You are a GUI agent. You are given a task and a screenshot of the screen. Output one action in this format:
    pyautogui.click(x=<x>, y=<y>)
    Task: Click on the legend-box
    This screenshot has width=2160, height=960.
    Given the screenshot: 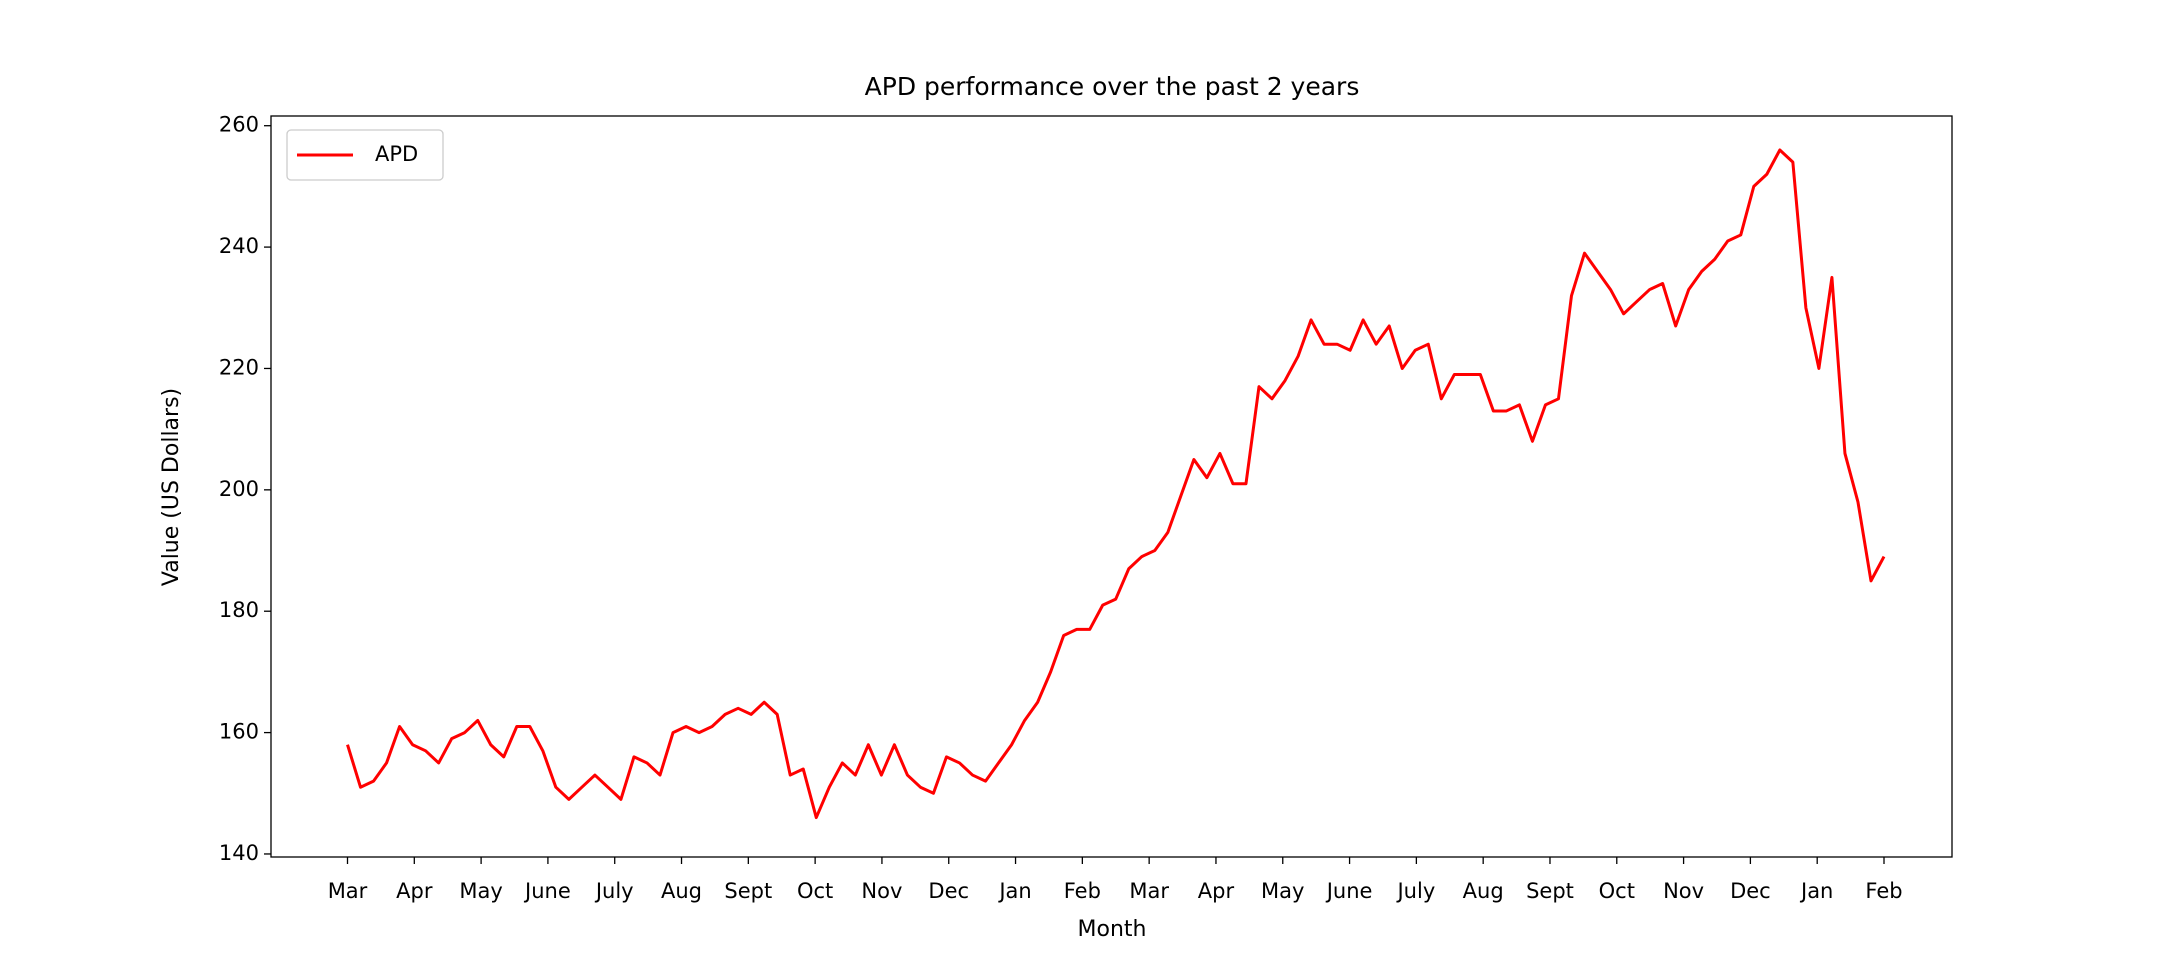 What is the action you would take?
    pyautogui.click(x=365, y=155)
    